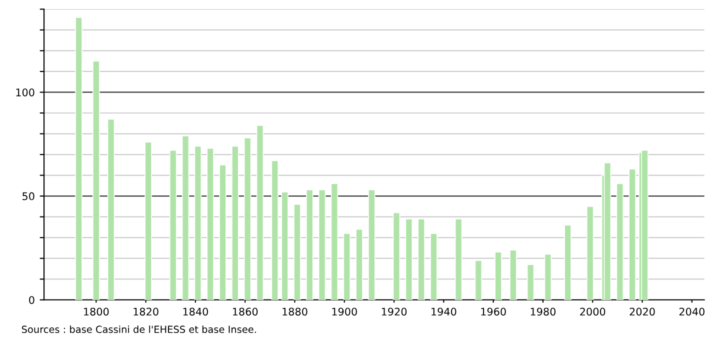 This screenshot has height=340, width=710. What do you see at coordinates (691, 312) in the screenshot?
I see `x-tick-label: 2040` at bounding box center [691, 312].